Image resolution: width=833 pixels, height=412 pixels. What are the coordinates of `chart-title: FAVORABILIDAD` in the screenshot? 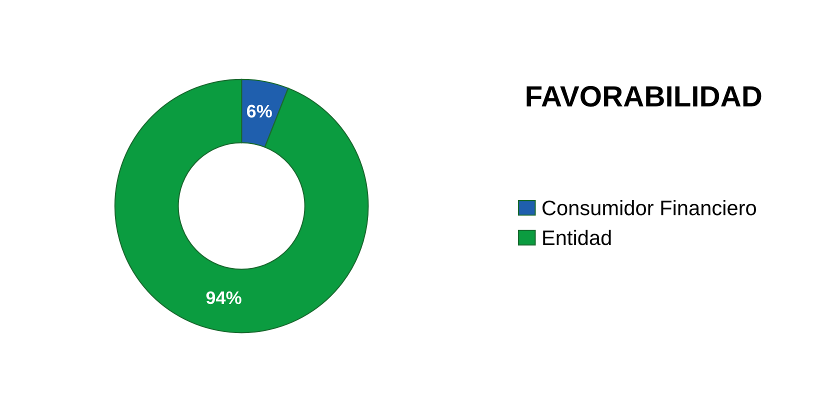 It's located at (644, 96).